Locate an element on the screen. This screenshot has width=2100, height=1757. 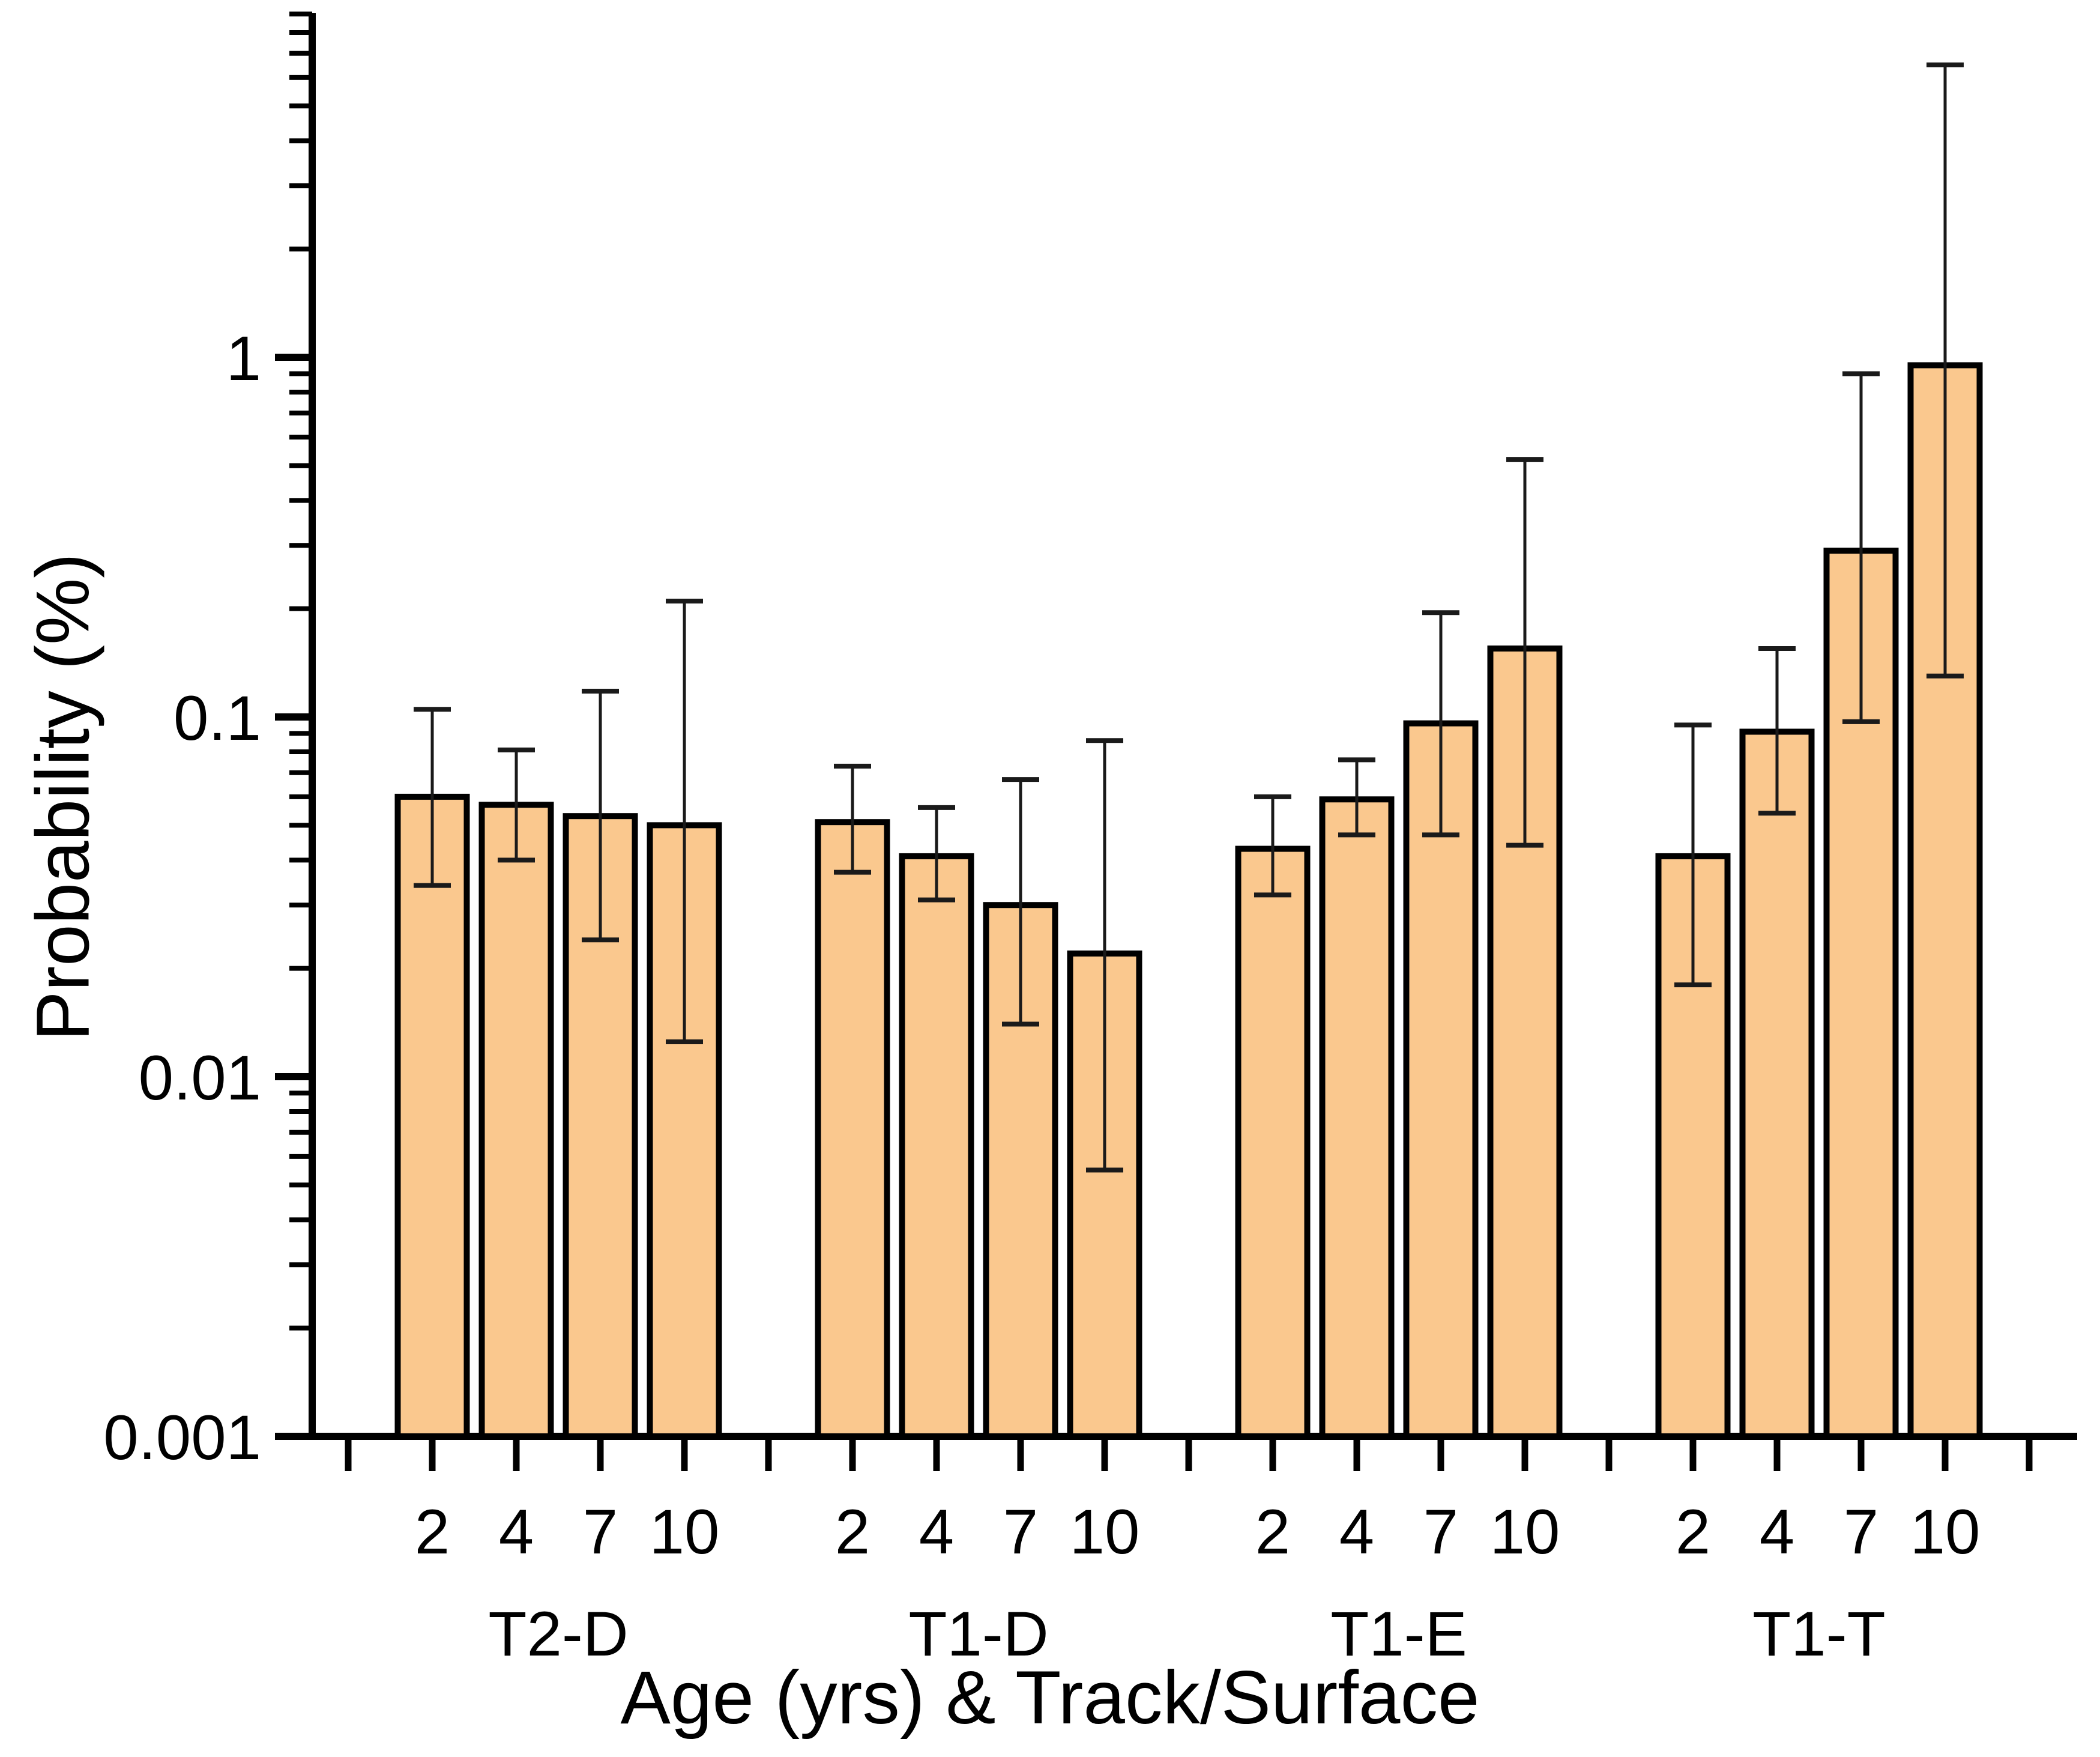
y-tick-label: 0.001 is located at coordinates (182, 1438).